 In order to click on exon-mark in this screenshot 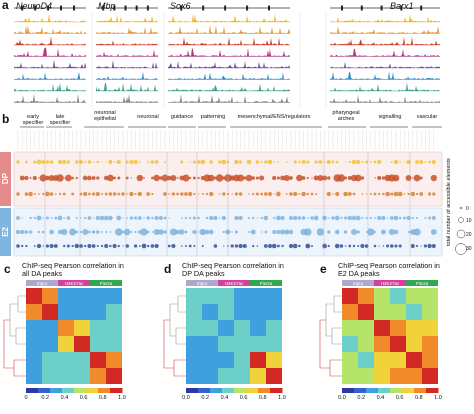, I will do `click(421, 8)`.